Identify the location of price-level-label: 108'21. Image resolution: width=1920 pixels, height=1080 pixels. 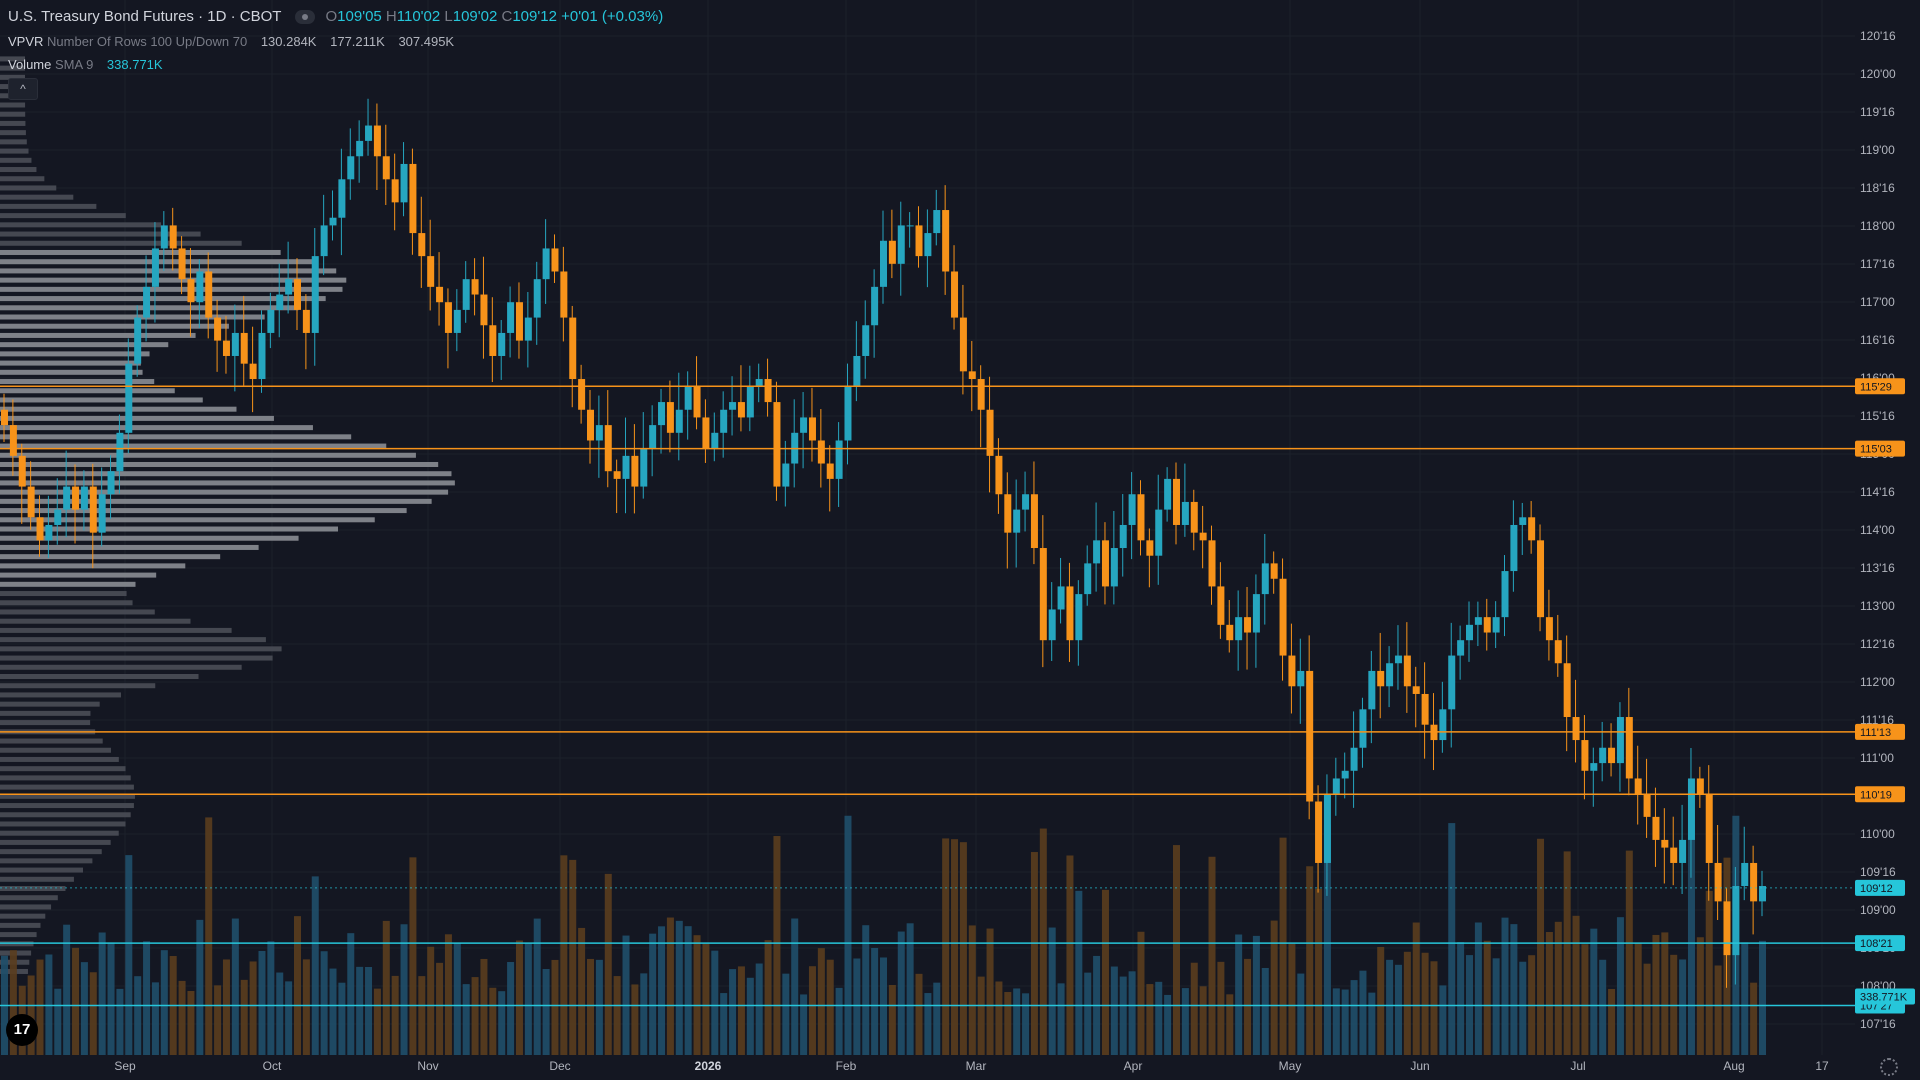
(1876, 944).